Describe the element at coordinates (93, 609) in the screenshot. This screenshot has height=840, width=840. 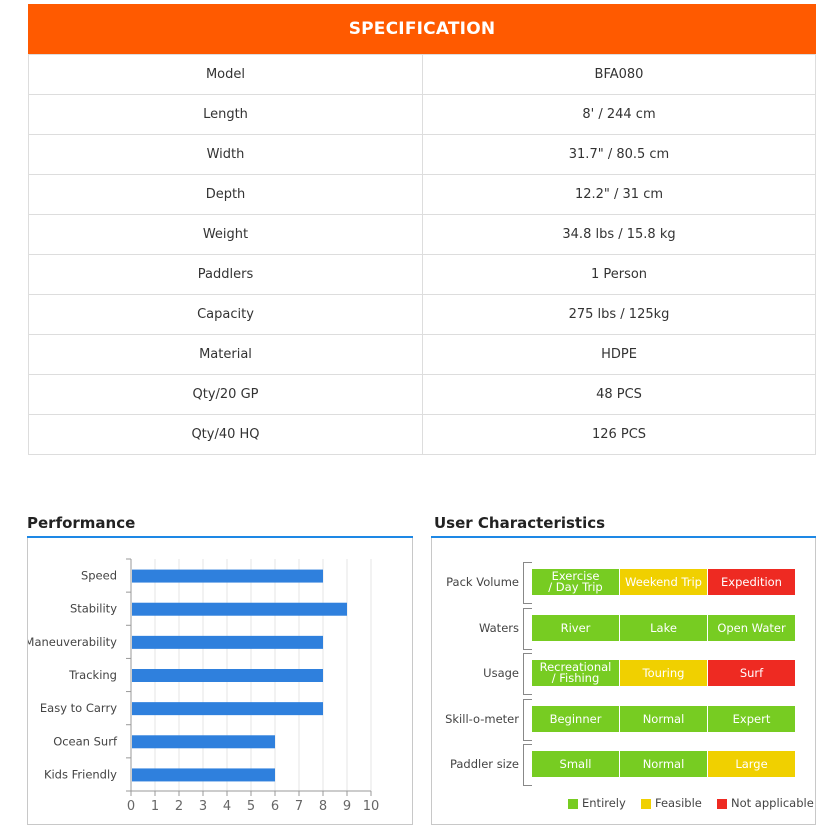
I see `bar-category-label: Stability` at that location.